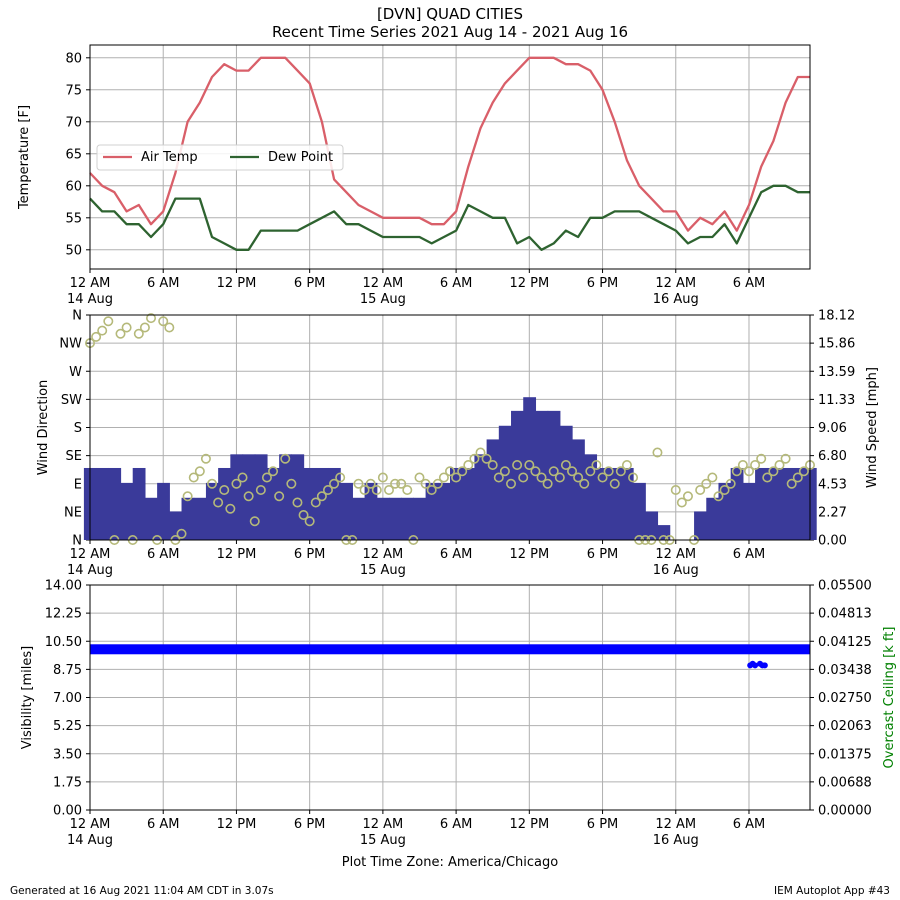 Image resolution: width=900 pixels, height=900 pixels. What do you see at coordinates (383, 840) in the screenshot?
I see `vis-x-date-label: 15 Aug` at bounding box center [383, 840].